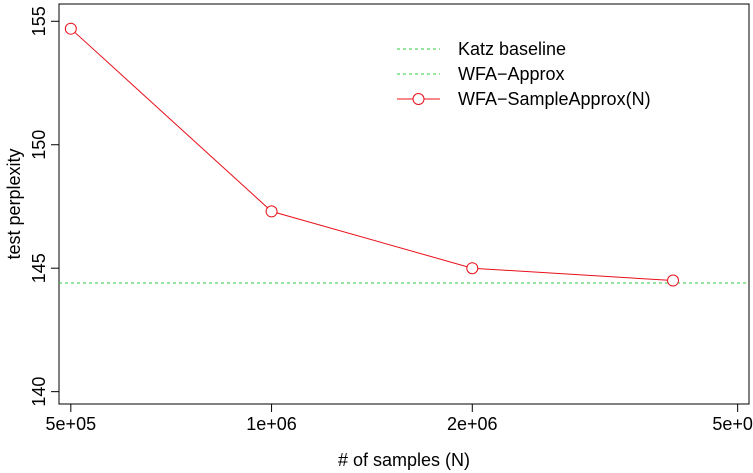 The width and height of the screenshot is (753, 473). What do you see at coordinates (71, 424) in the screenshot?
I see `x-tick-label: 5e+05` at bounding box center [71, 424].